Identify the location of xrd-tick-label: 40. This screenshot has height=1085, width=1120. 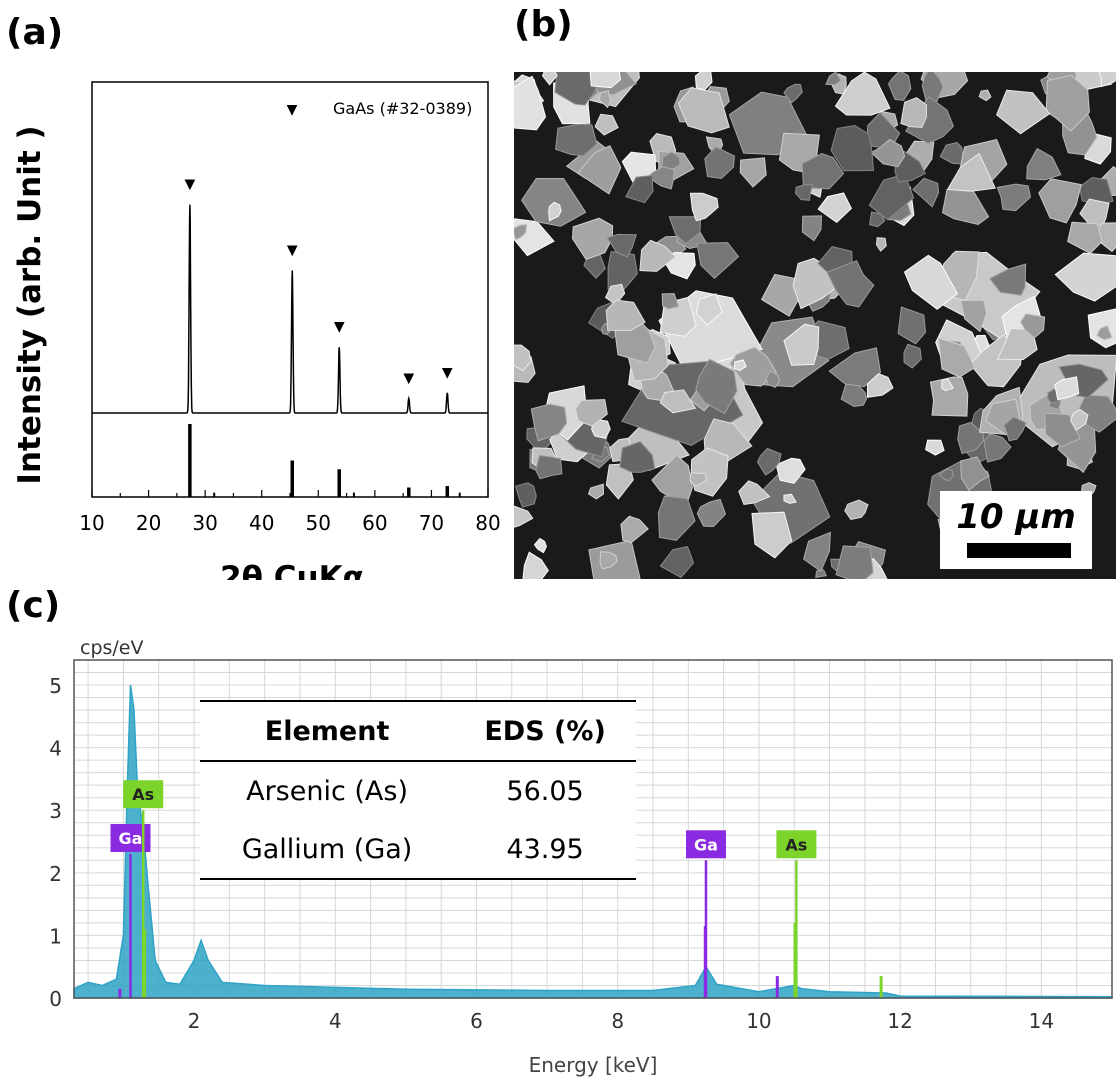
(261, 523).